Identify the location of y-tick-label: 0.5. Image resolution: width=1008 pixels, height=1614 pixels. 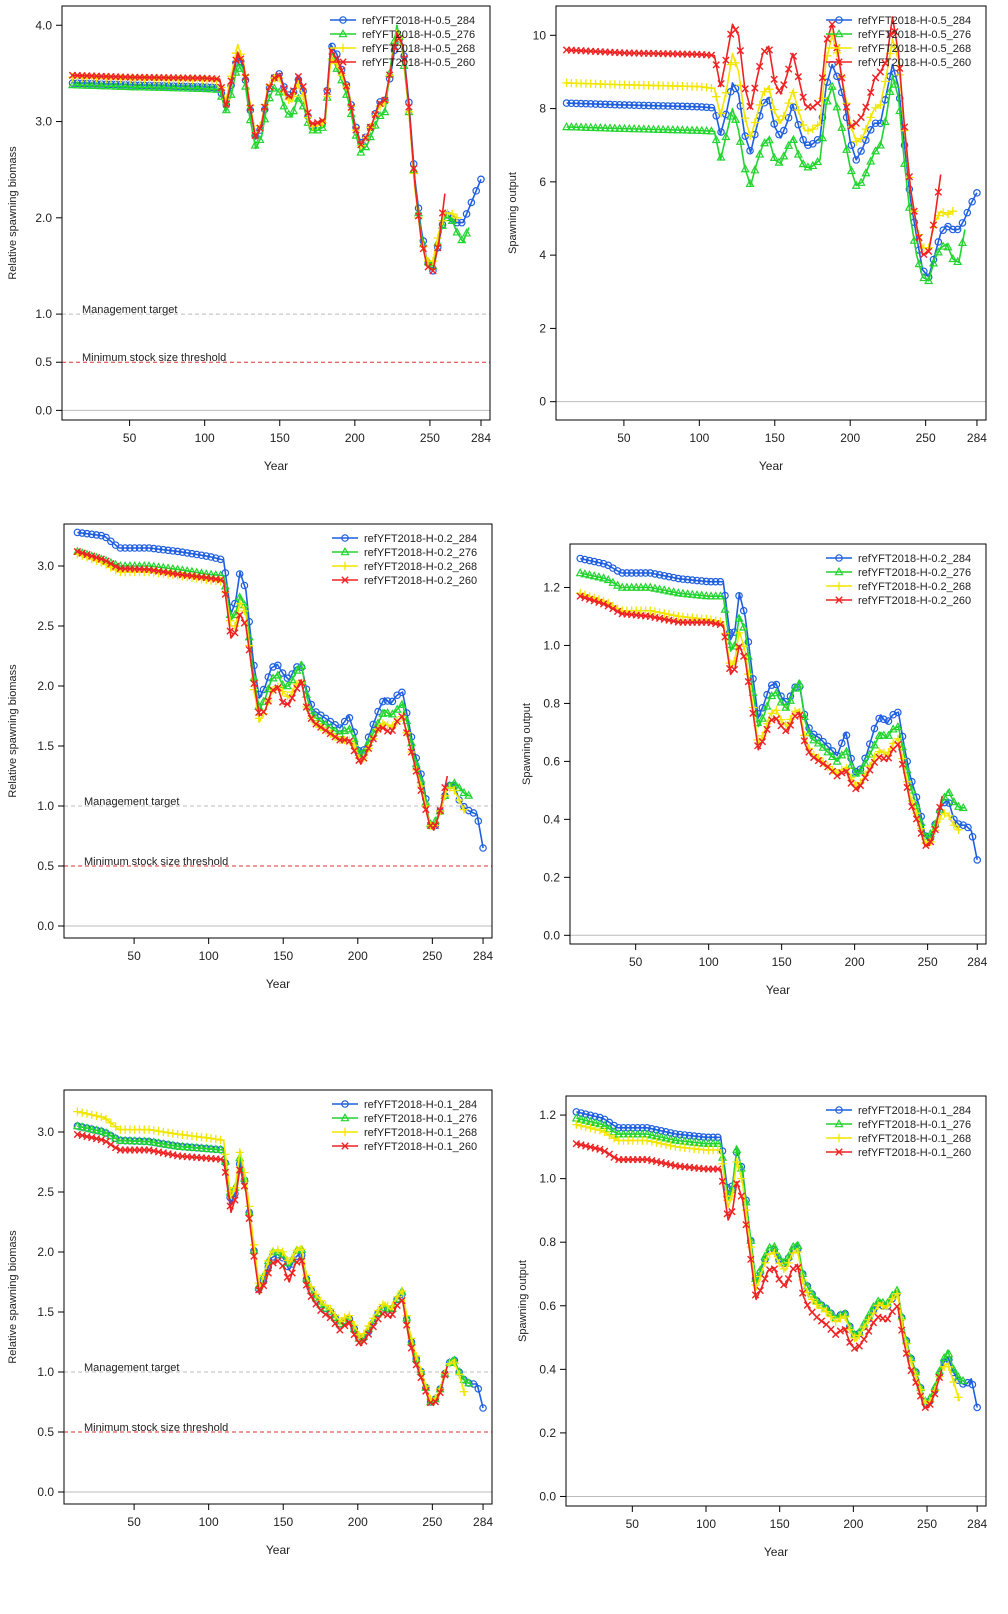
(43, 362).